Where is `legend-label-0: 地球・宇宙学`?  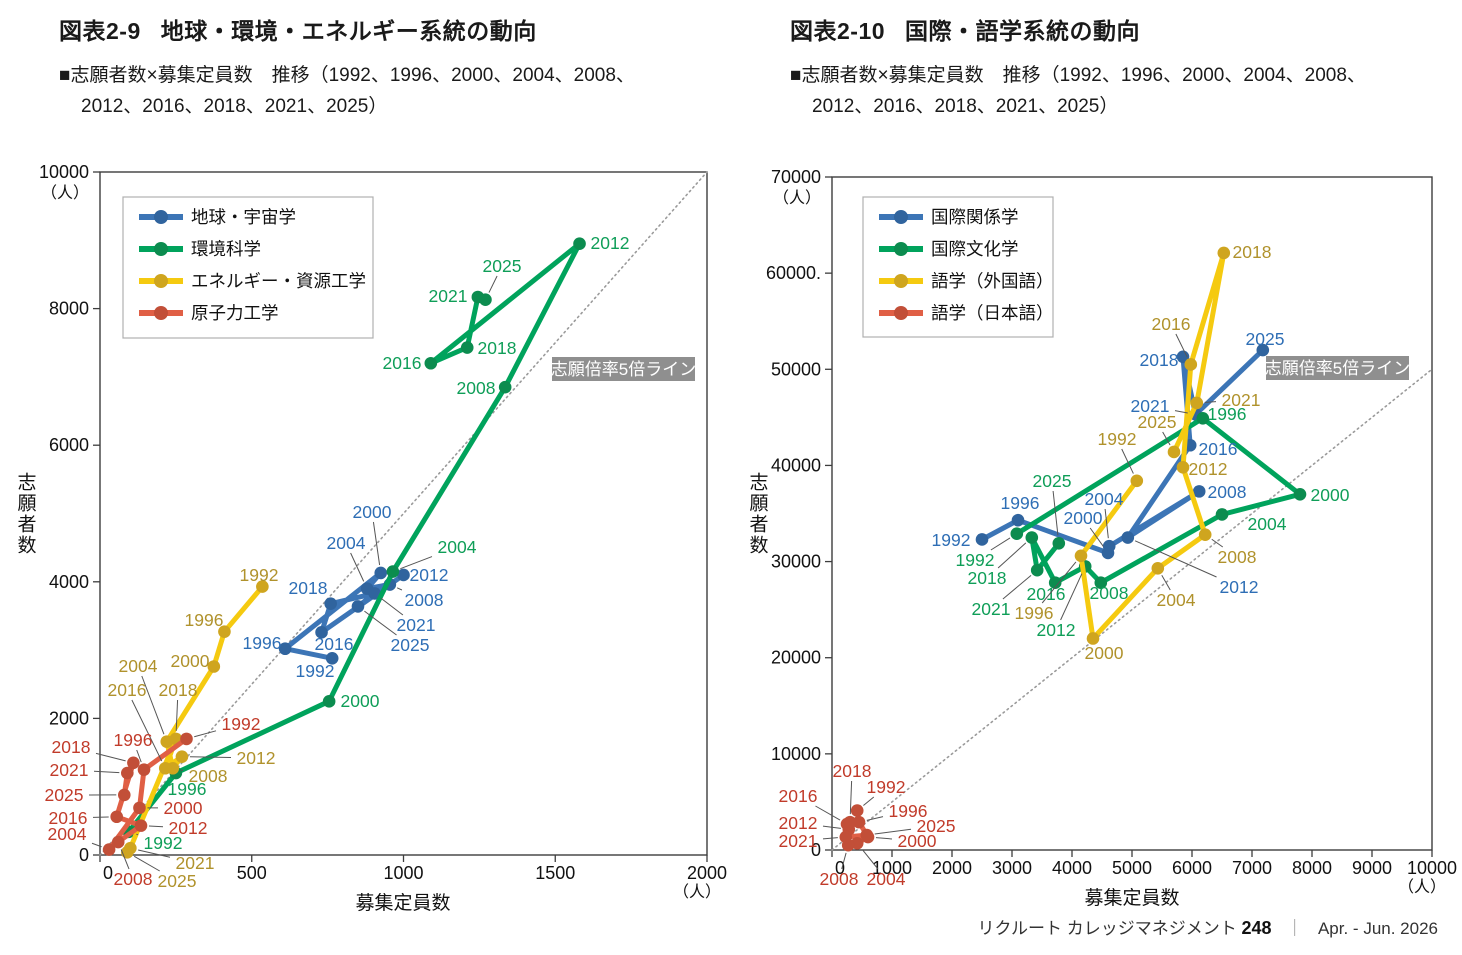
legend-label-0: 地球・宇宙学 is located at coordinates (243, 217).